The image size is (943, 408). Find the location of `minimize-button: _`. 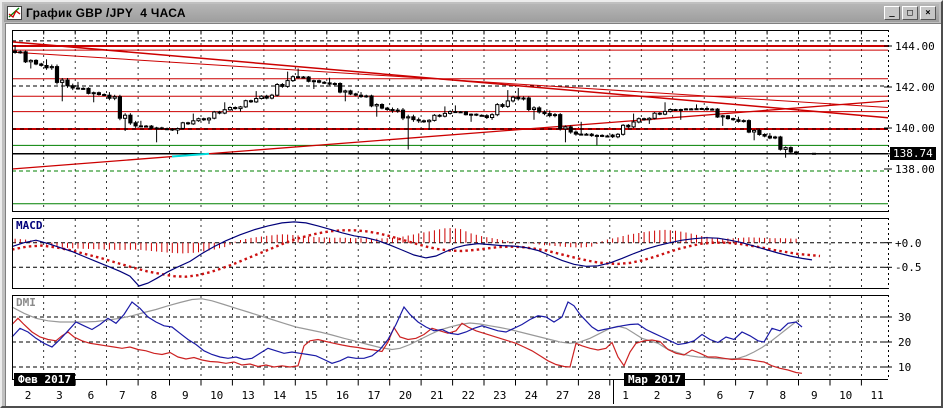

minimize-button: _ is located at coordinates (892, 13).